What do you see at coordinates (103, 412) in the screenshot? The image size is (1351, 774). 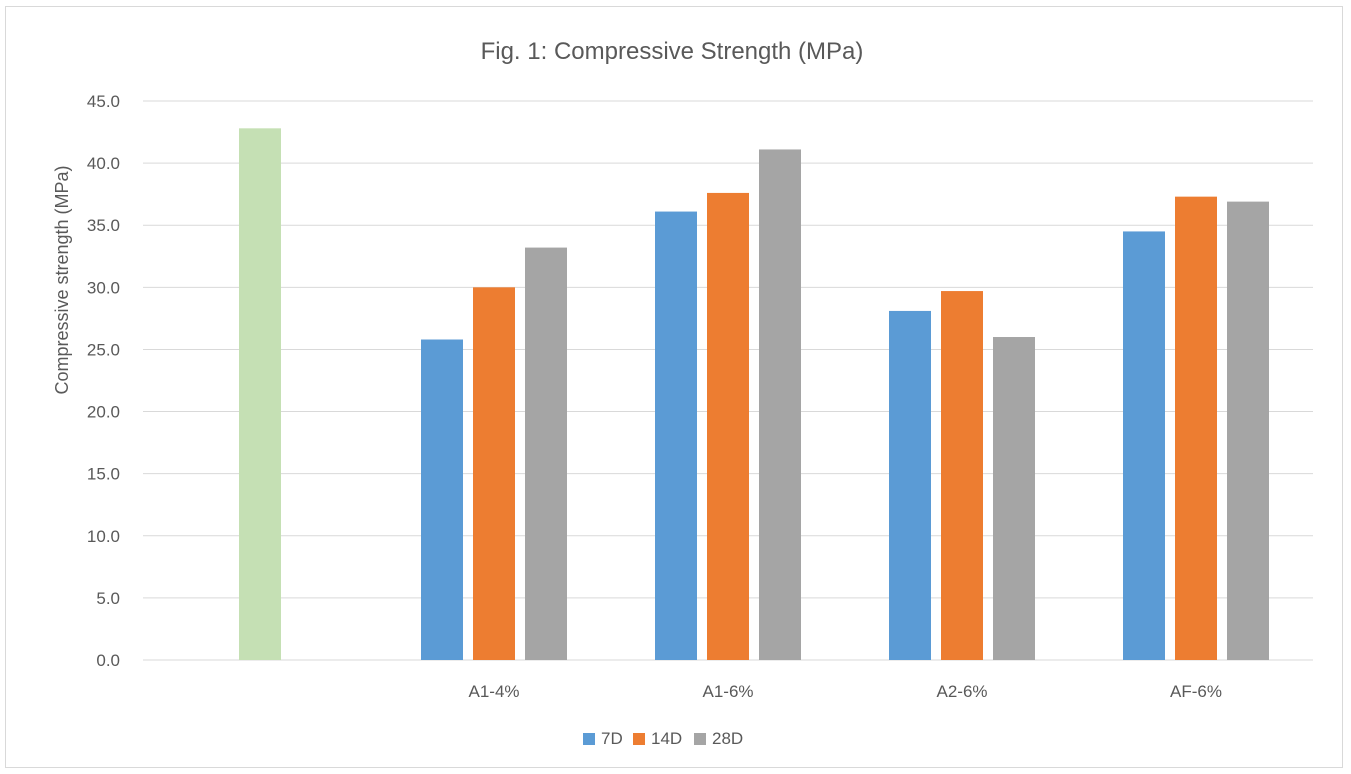 I see `y-tick-label: 20.0` at bounding box center [103, 412].